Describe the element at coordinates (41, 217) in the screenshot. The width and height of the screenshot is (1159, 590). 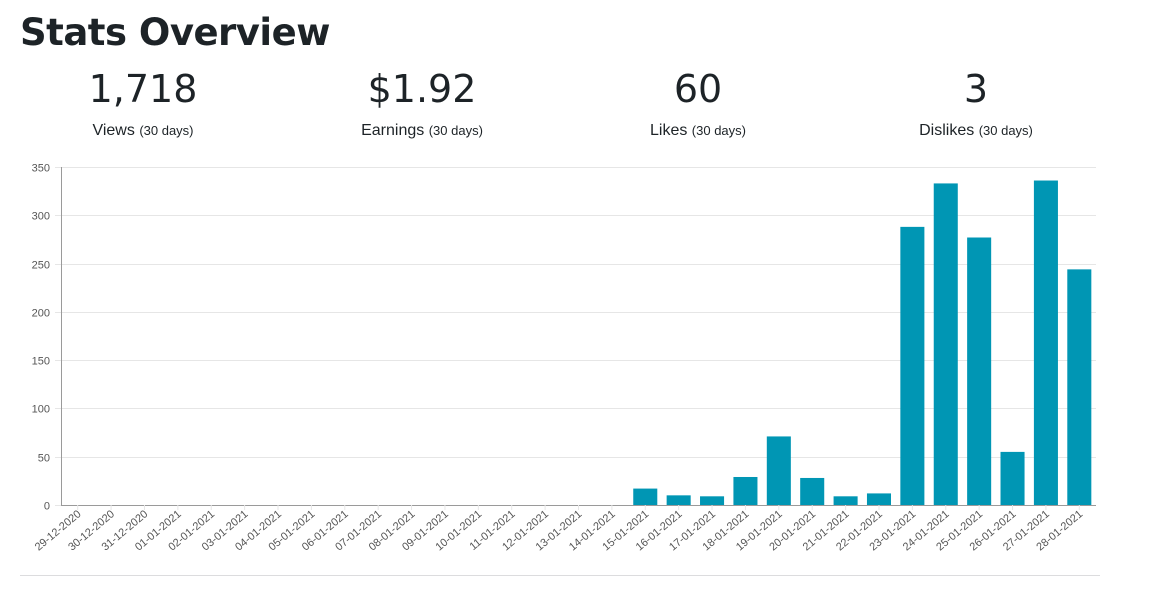
I see `y-tick-label: 300` at that location.